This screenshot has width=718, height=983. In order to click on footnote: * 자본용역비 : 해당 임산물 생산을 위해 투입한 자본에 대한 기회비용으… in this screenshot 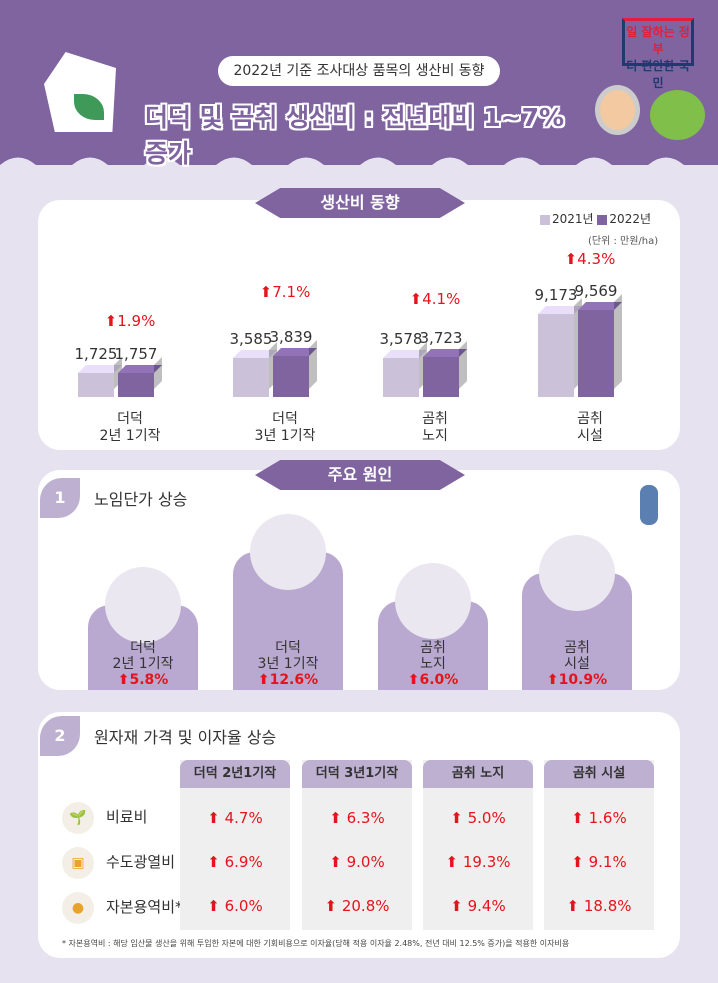, I will do `click(316, 943)`.